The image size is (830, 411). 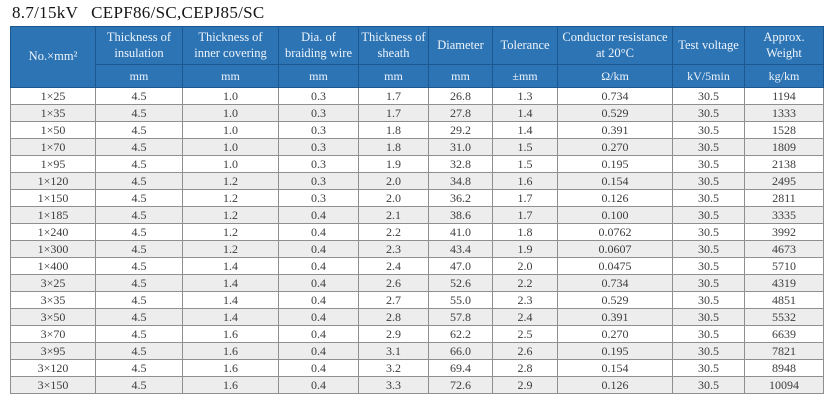 I want to click on table-row: 3×150 4.5 1.6 0.4 3.3 72.6 2.9 0.126 30.5 10094, so click(x=417, y=385).